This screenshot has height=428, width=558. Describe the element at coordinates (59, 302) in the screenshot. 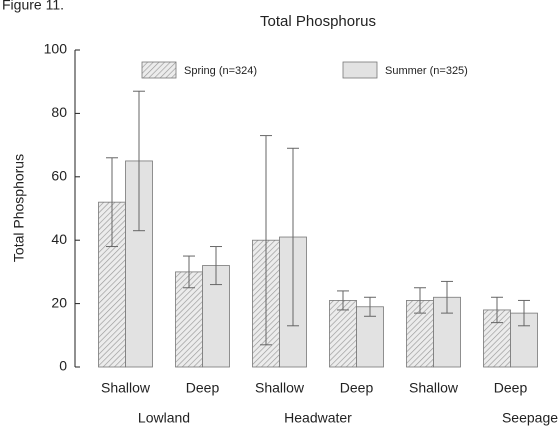

I see `y-tick-label: 20` at that location.